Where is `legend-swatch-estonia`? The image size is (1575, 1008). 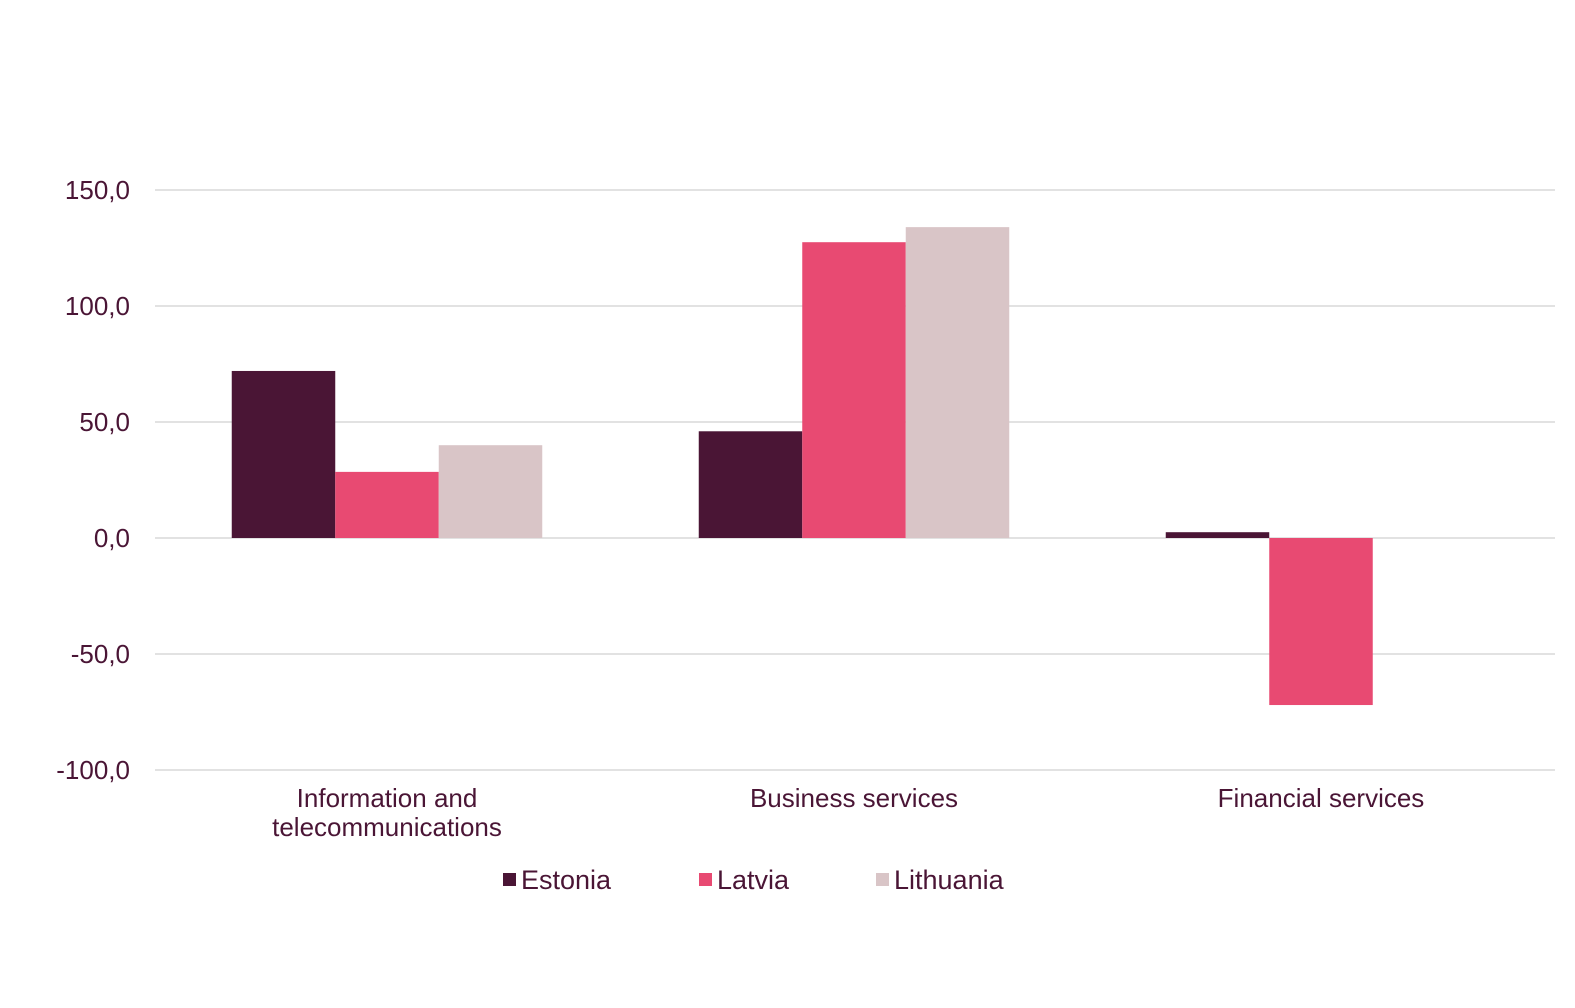 legend-swatch-estonia is located at coordinates (509, 879).